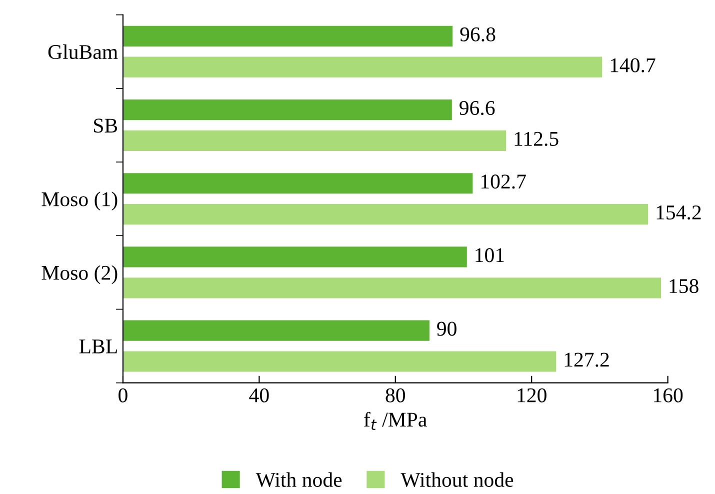  Describe the element at coordinates (678, 213) in the screenshot. I see `data-label: 154.2` at that location.